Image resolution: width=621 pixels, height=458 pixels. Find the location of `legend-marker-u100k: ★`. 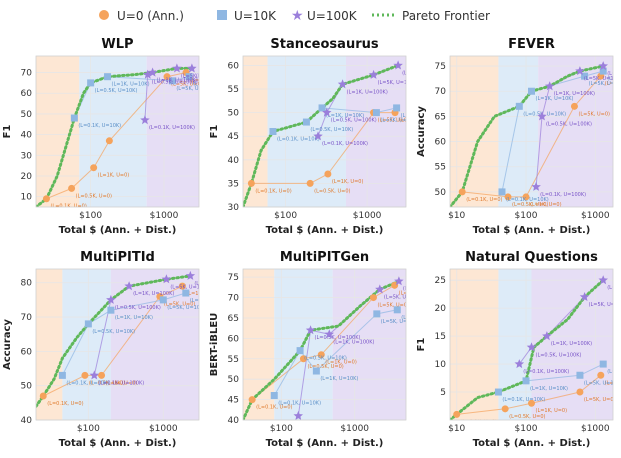

legend-marker-u100k: ★ is located at coordinates (297, 16).